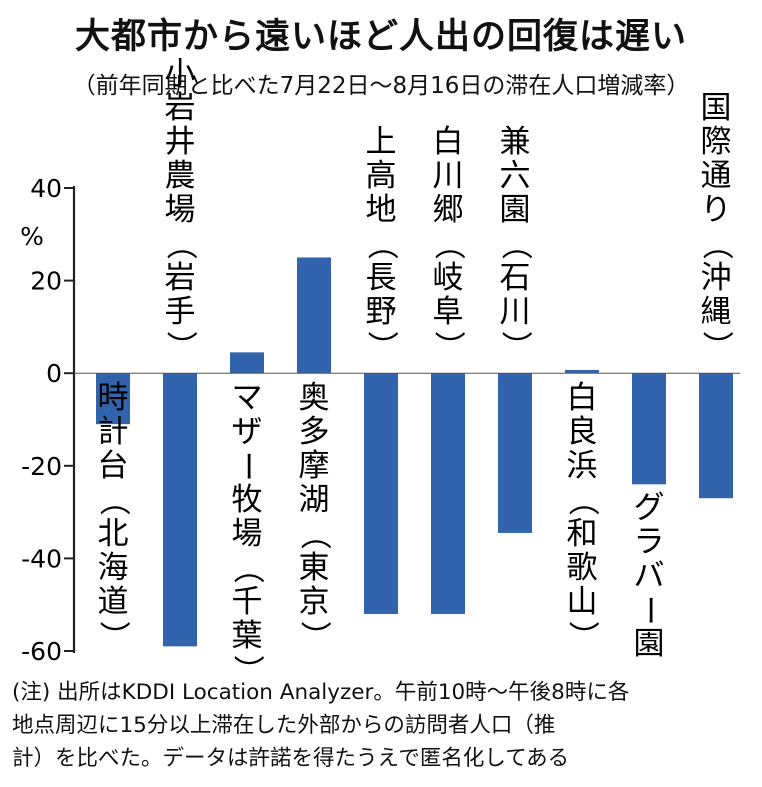  Describe the element at coordinates (448, 210) in the screenshot. I see `category-label-char: 郷` at that location.